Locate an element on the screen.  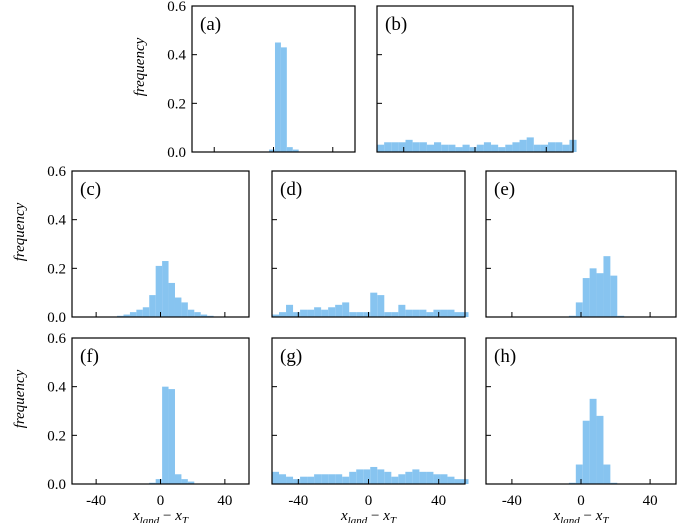
panel-label: (h) is located at coordinates (505, 356).